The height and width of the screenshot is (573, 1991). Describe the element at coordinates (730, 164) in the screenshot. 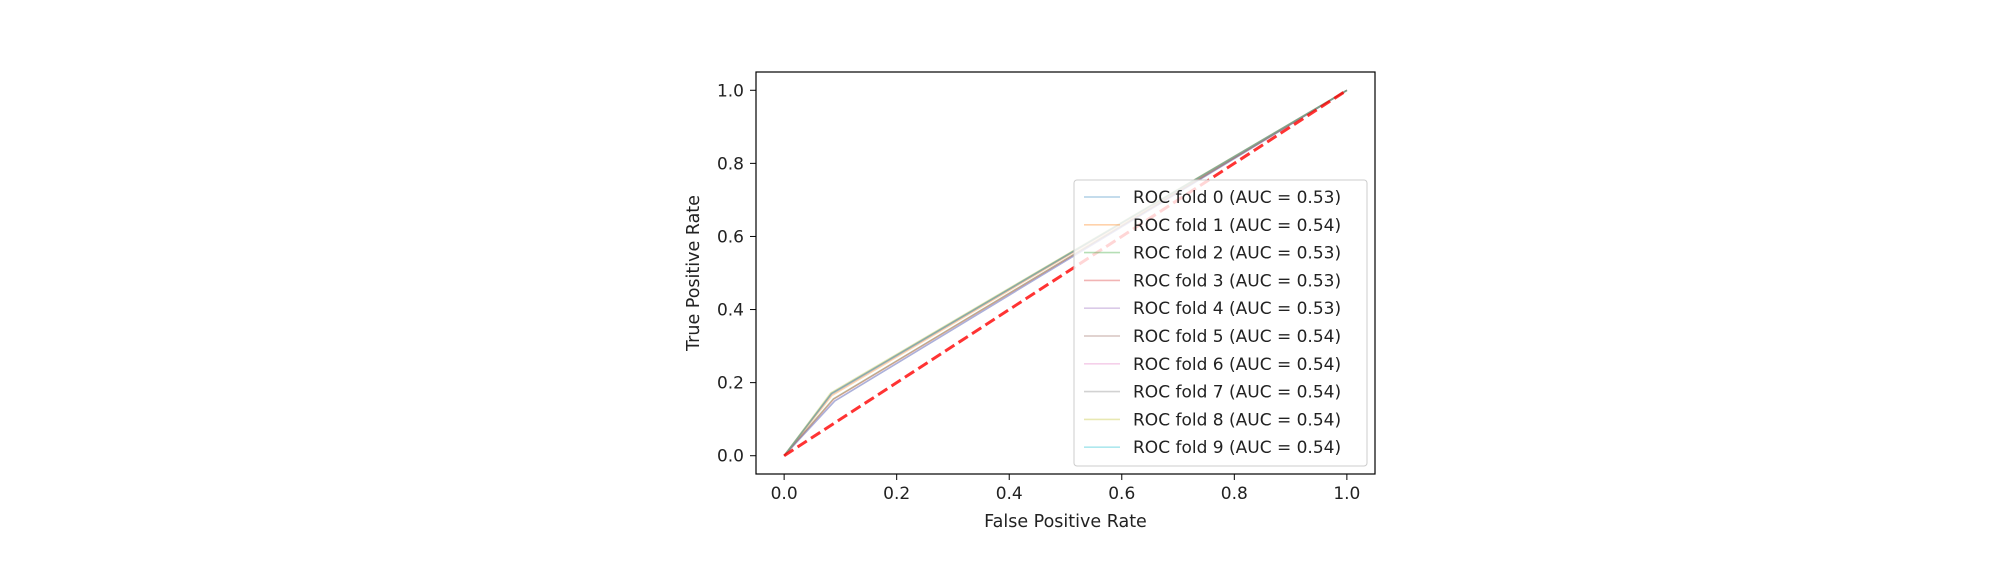

I see `y-tick-label: 0.8` at that location.